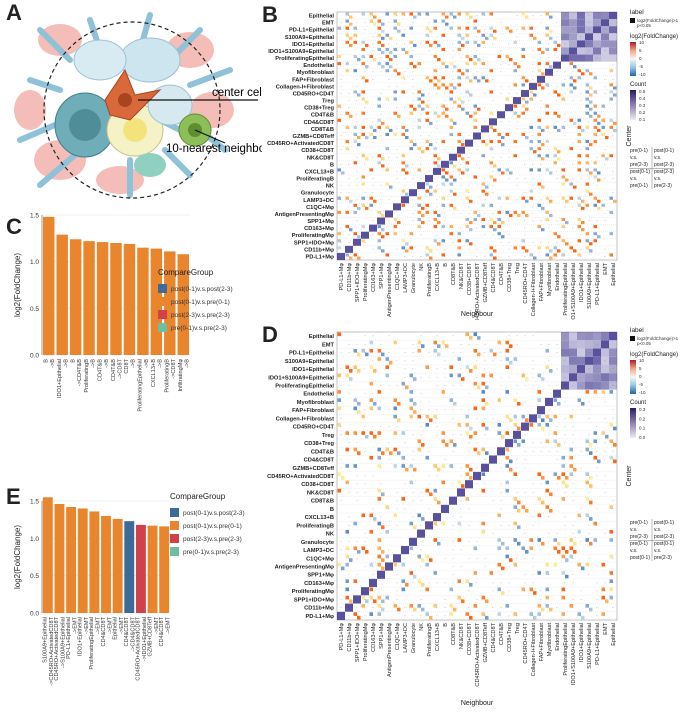 The image size is (685, 714). I want to click on row-label: CD4T&B, so click(322, 116).